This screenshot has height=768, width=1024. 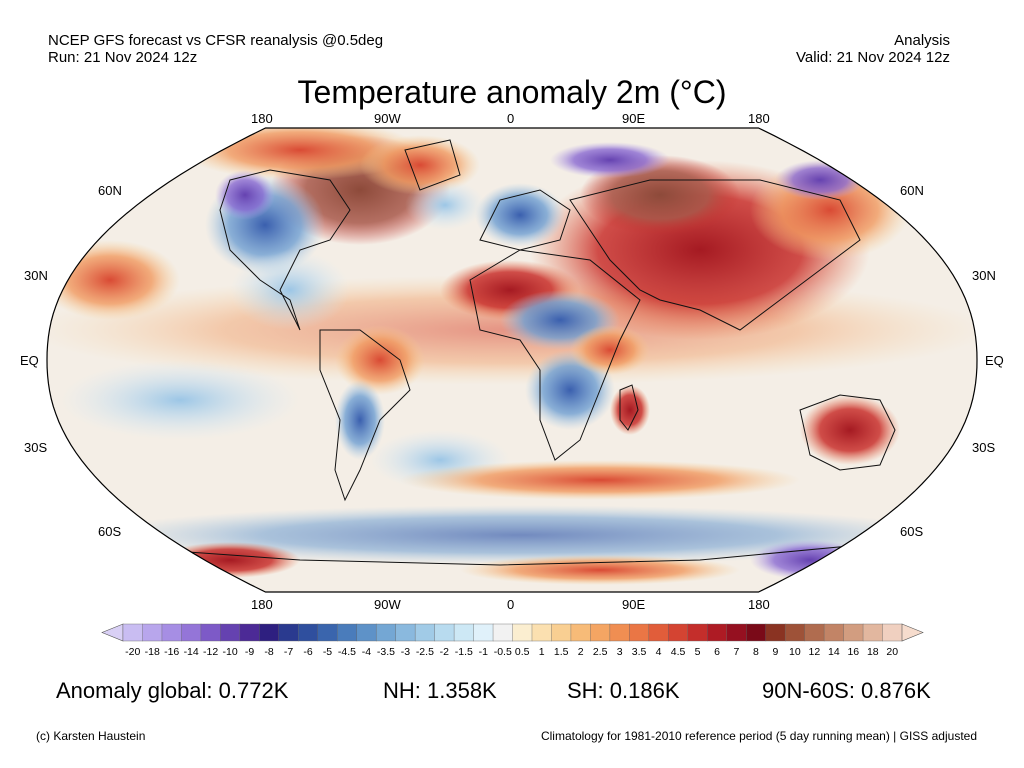 What do you see at coordinates (623, 690) in the screenshot?
I see `stat-sh-anomaly: SH: 0.186K` at bounding box center [623, 690].